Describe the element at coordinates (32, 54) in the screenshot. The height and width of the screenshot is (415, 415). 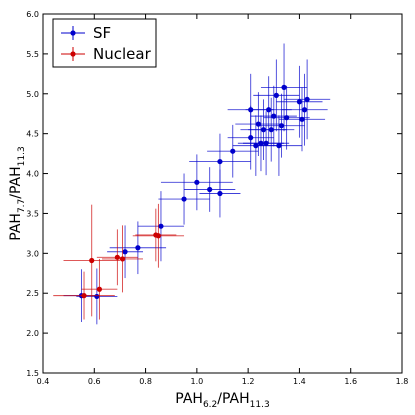
I see `y-tick-label: 5.5` at that location.